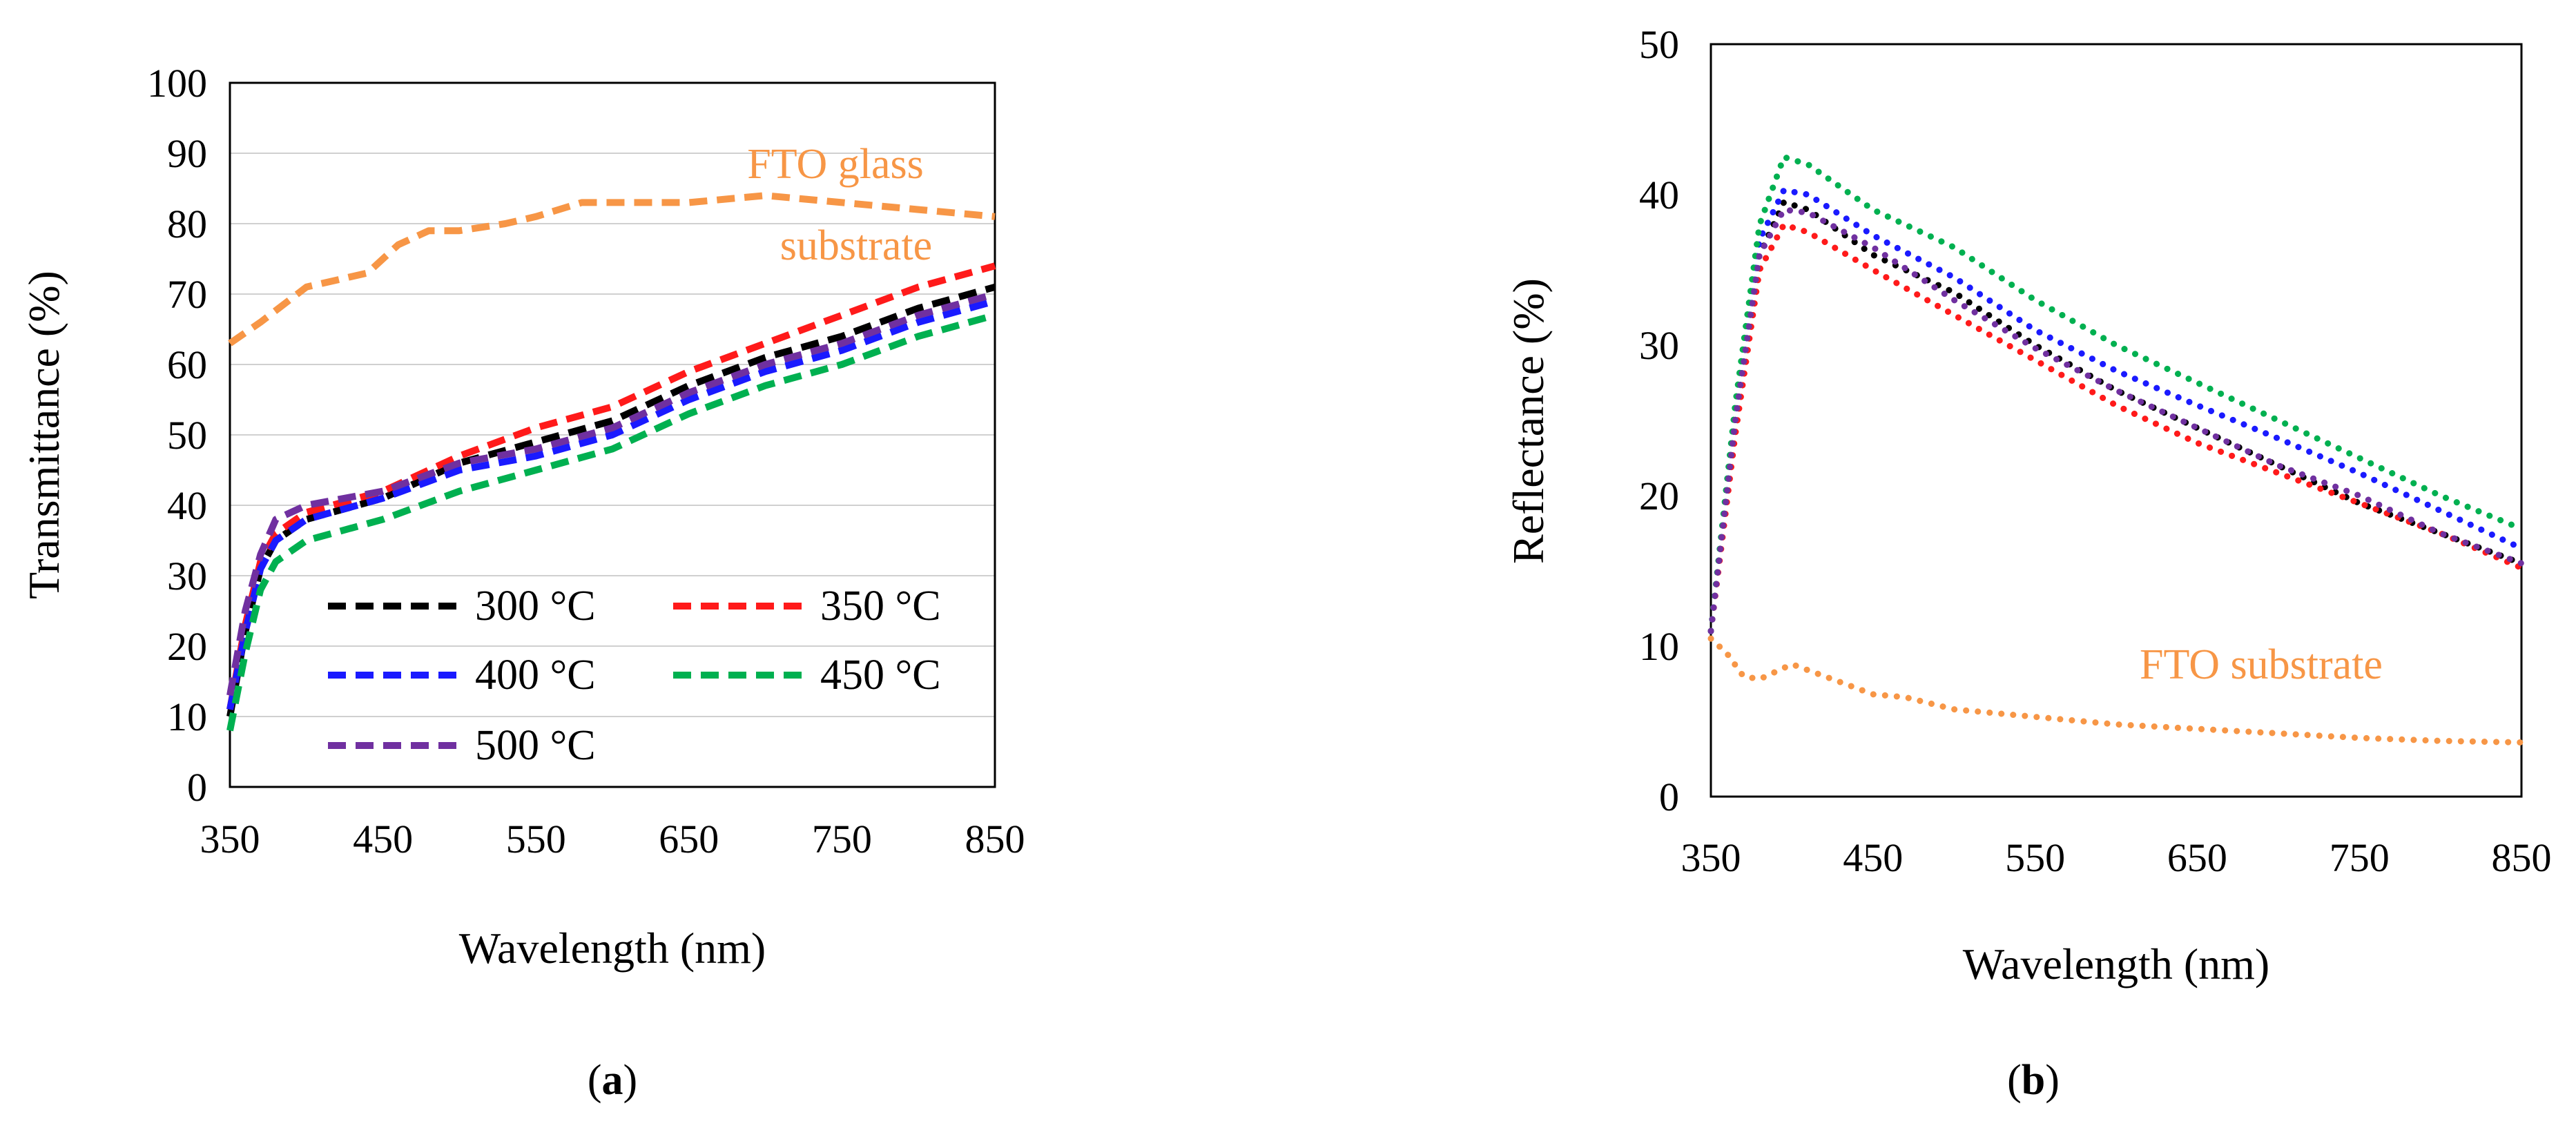 Image resolution: width=2576 pixels, height=1130 pixels. I want to click on svg-text: 500 °C, so click(536, 746).